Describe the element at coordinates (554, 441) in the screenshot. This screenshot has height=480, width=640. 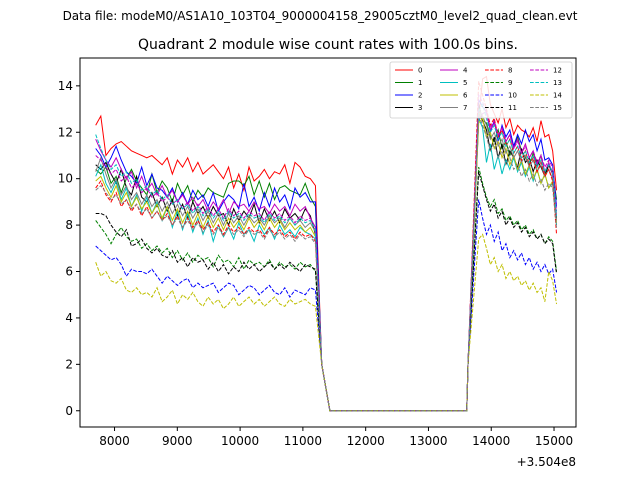
I see `x-tick-label: 15000` at that location.